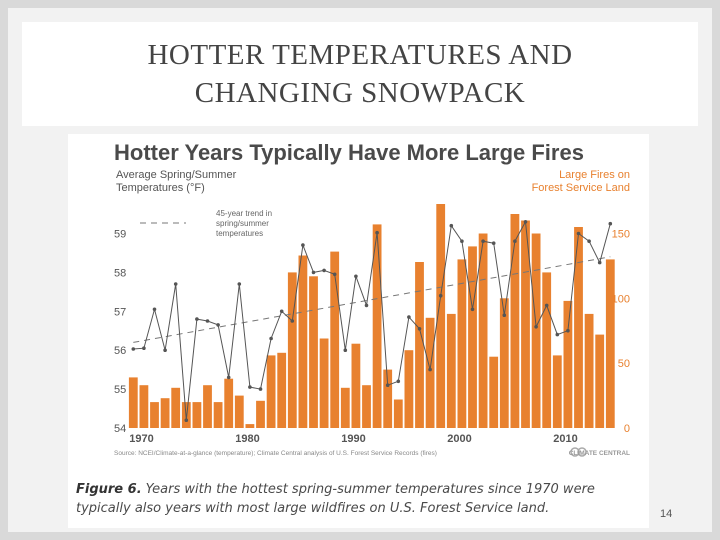 The image size is (720, 540). I want to click on temperature-point-2007, so click(525, 222).